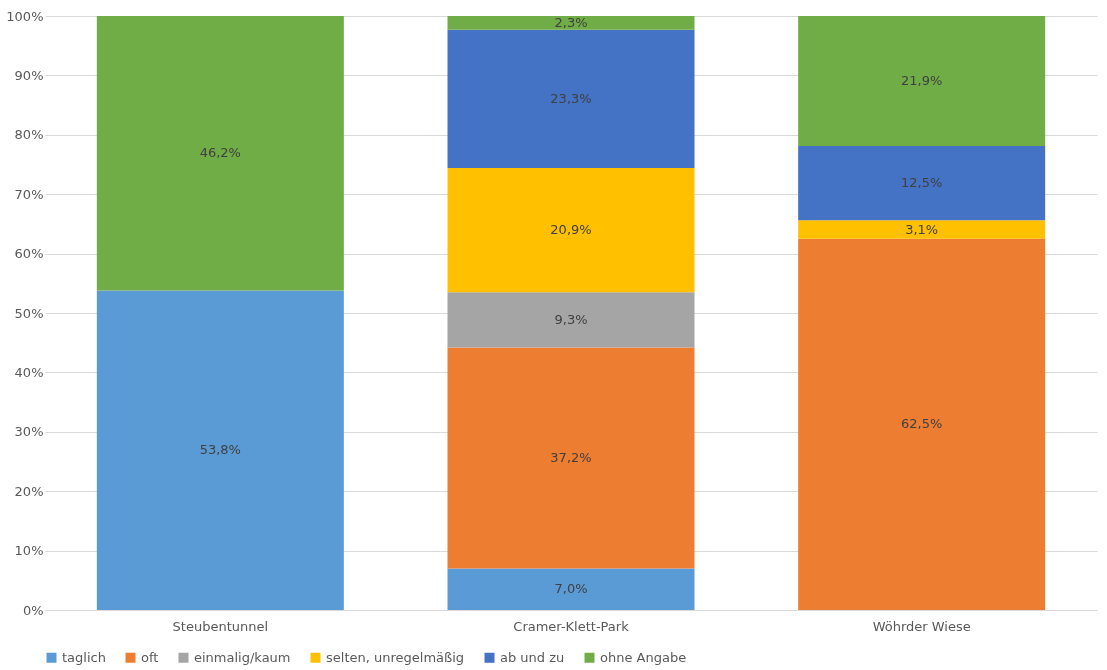 This screenshot has height=670, width=1107. Describe the element at coordinates (29, 313) in the screenshot. I see `y-tick-label: 50%` at that location.